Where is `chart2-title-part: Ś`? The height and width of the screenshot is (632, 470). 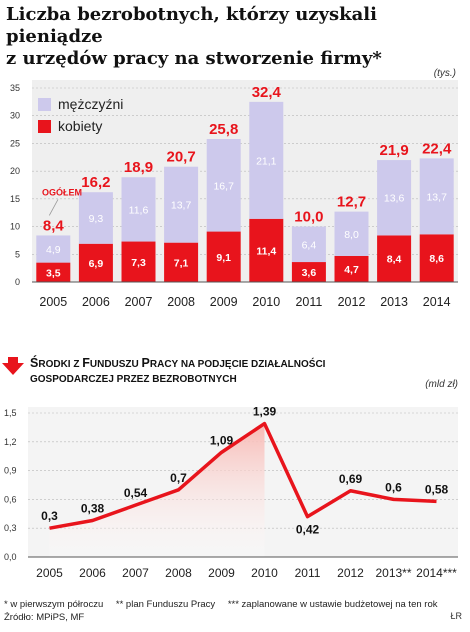
chart2-title-part: Ś is located at coordinates (34, 362).